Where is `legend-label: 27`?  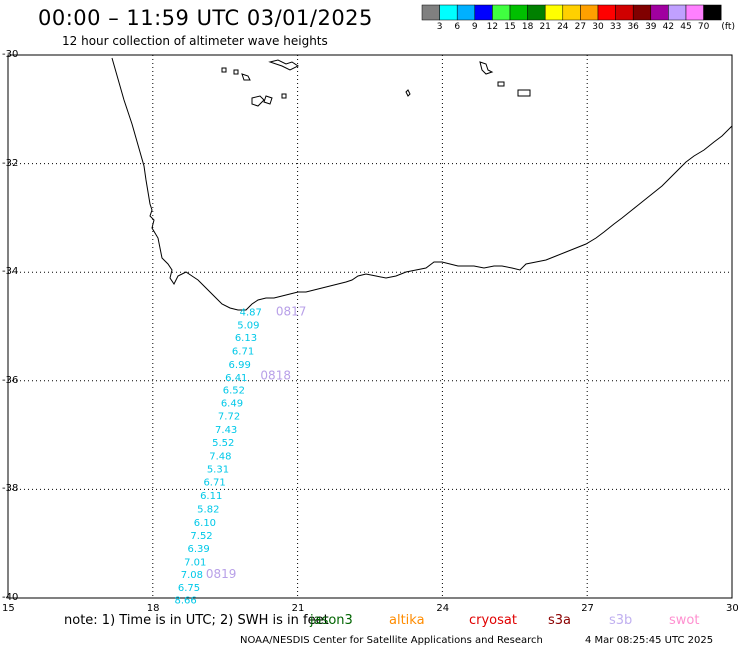 legend-label: 27 is located at coordinates (580, 27).